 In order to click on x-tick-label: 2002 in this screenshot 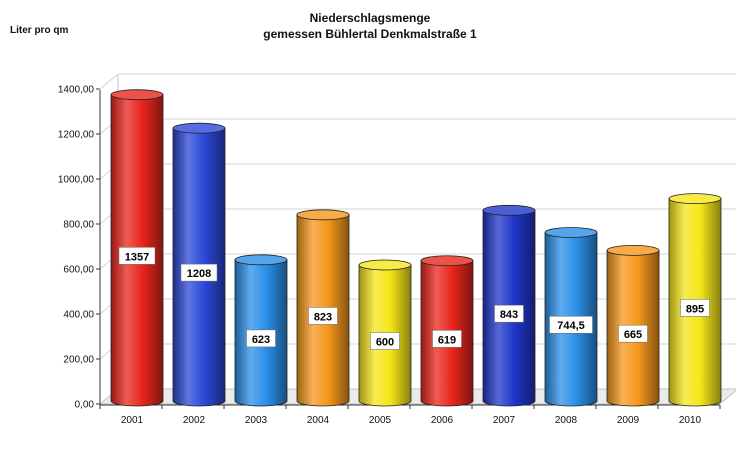, I will do `click(194, 420)`.